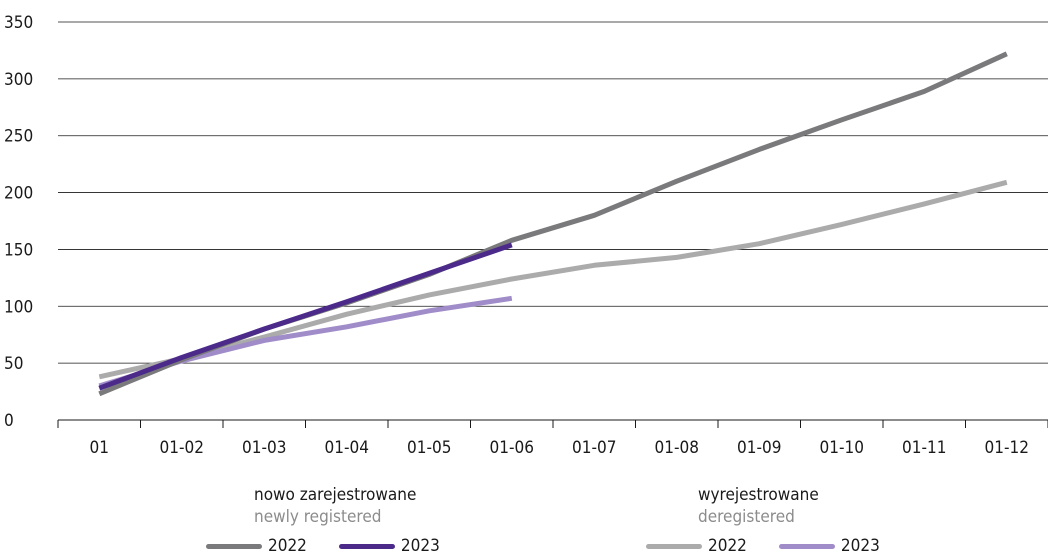 The image size is (1048, 560). What do you see at coordinates (9, 421) in the screenshot?
I see `y-tick-label: 0` at bounding box center [9, 421].